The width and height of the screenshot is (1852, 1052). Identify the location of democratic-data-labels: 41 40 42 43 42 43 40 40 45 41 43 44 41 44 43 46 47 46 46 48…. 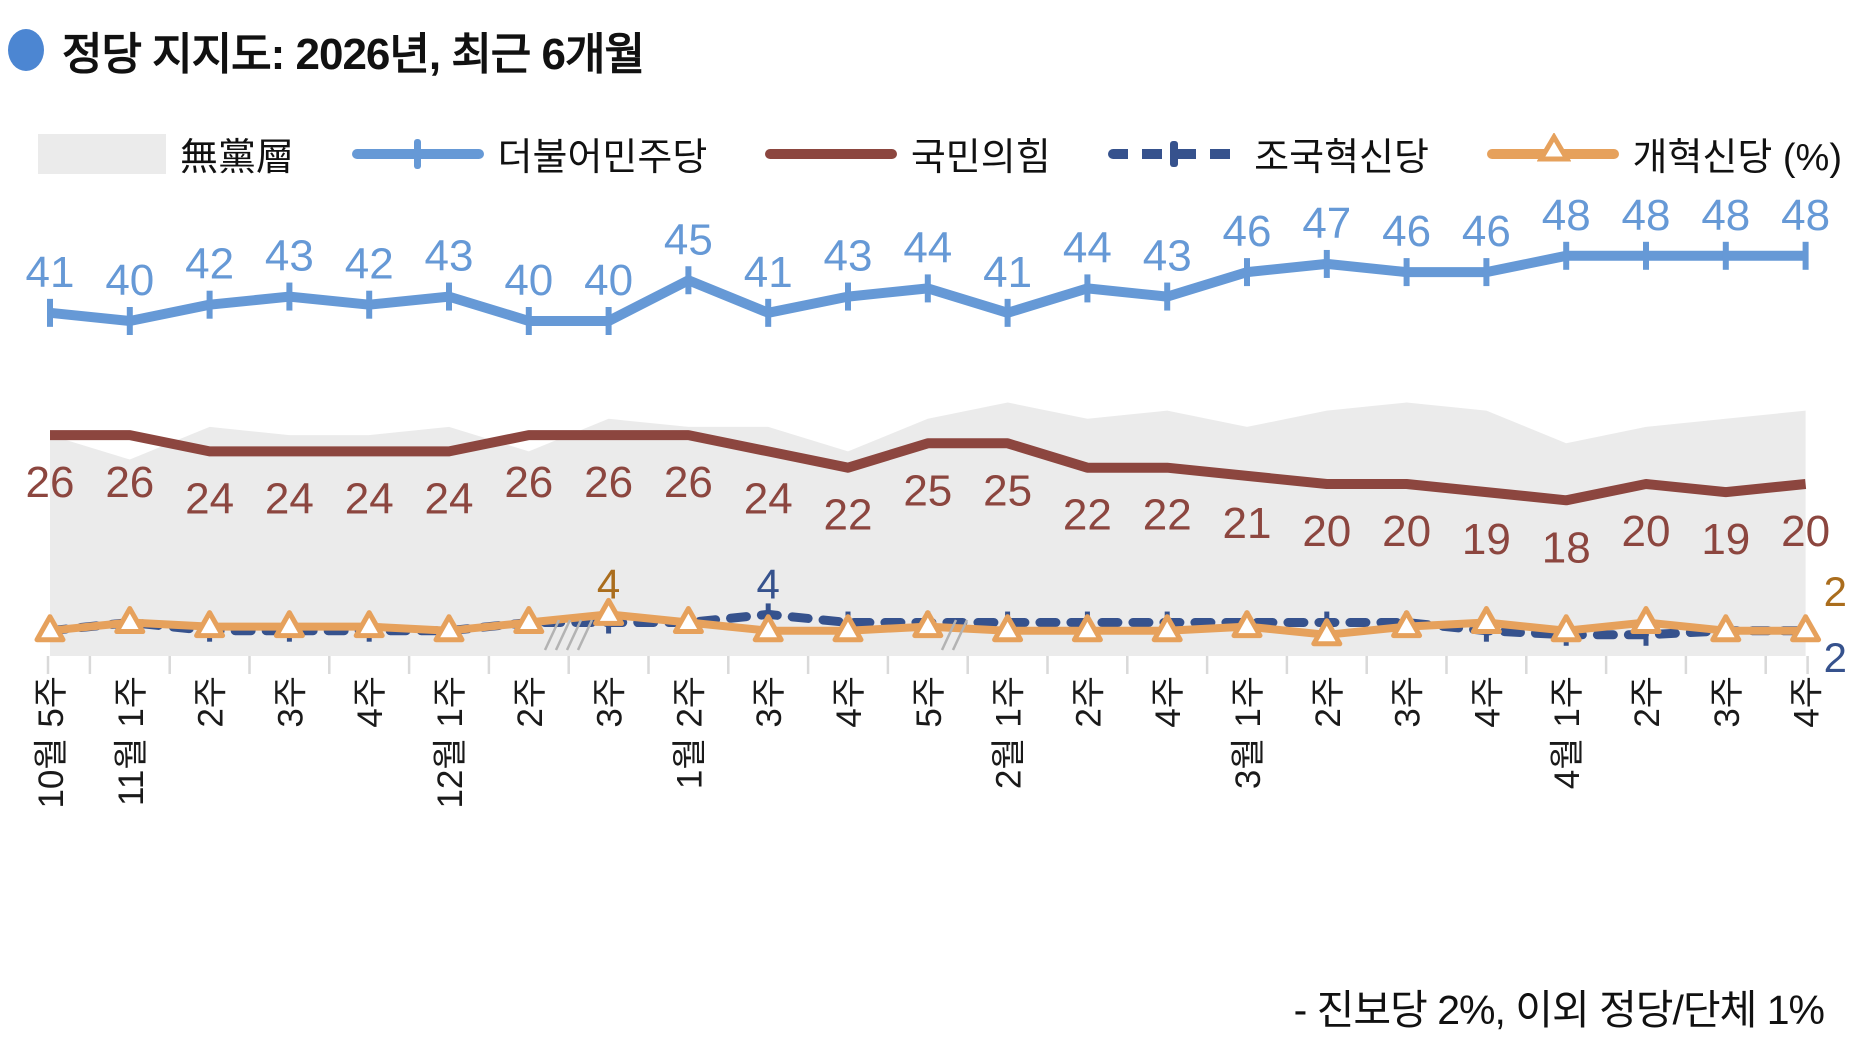
(928, 248).